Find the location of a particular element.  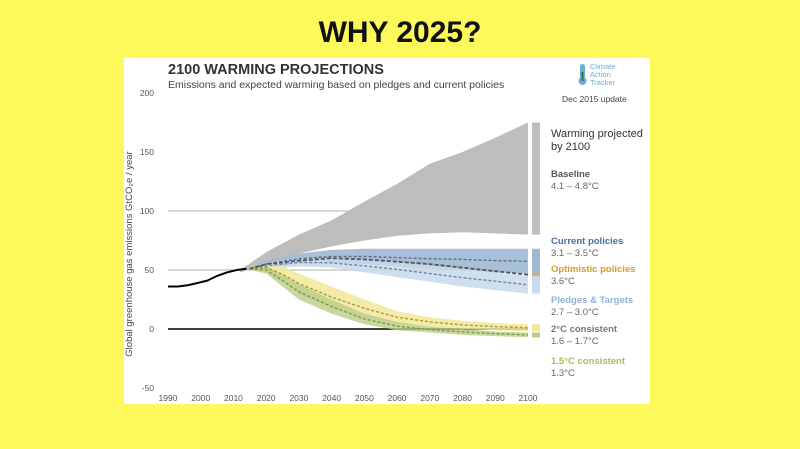

update-note: Dec 2015 update is located at coordinates (594, 99).